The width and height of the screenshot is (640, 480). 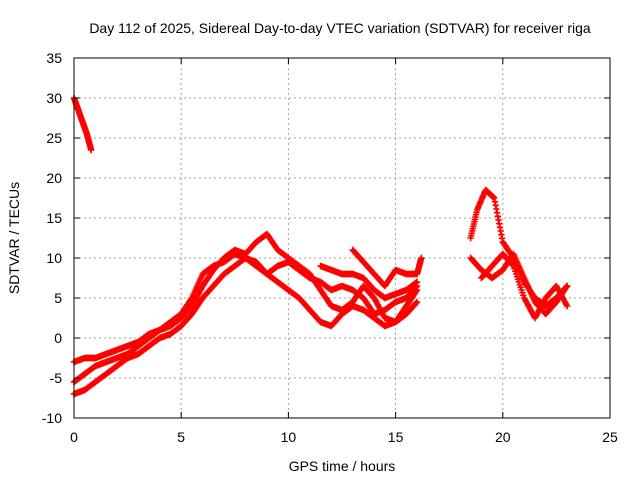 What do you see at coordinates (54, 58) in the screenshot?
I see `y-tick-label: 35` at bounding box center [54, 58].